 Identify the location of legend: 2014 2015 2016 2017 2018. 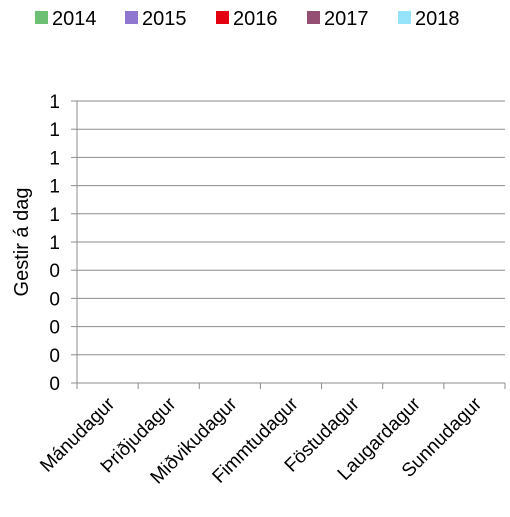
(247, 19).